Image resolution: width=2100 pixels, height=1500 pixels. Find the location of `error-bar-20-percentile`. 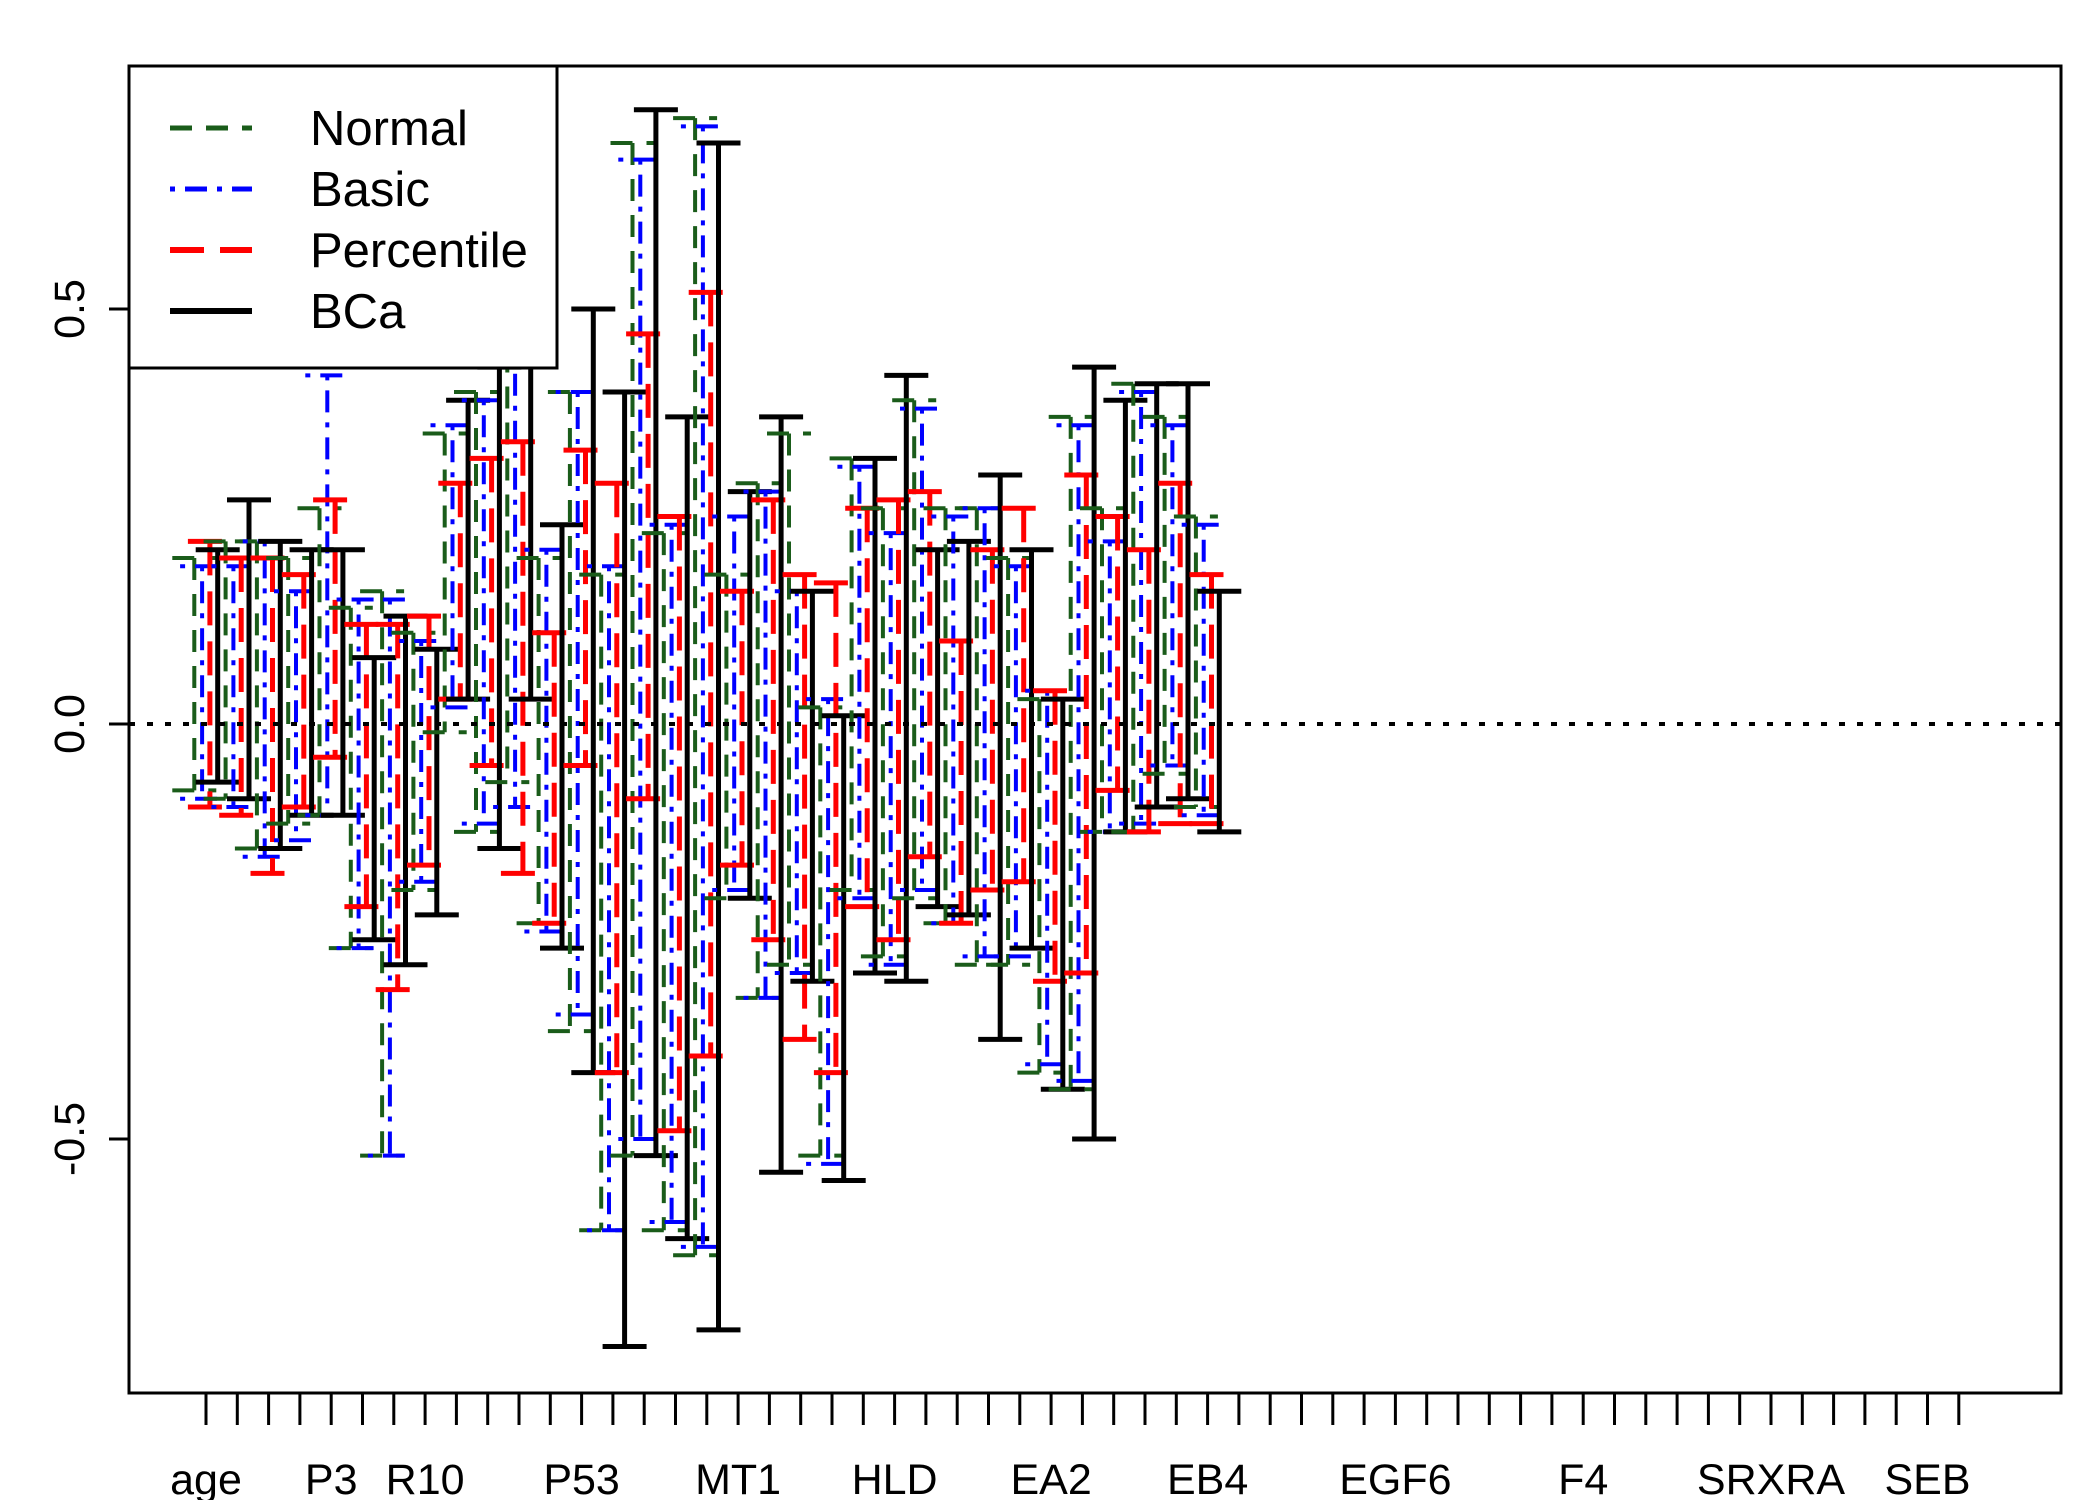

error-bar-20-percentile is located at coordinates (804, 807).